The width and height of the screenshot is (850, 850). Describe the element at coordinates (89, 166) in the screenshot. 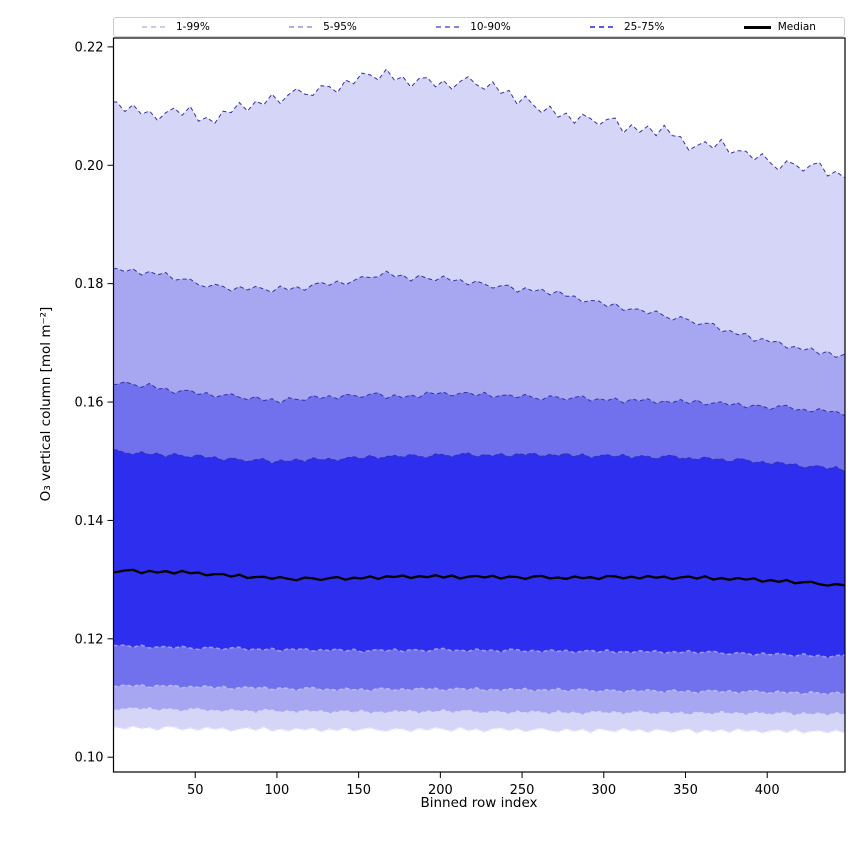

I see `y-tick-label: 0.20` at that location.